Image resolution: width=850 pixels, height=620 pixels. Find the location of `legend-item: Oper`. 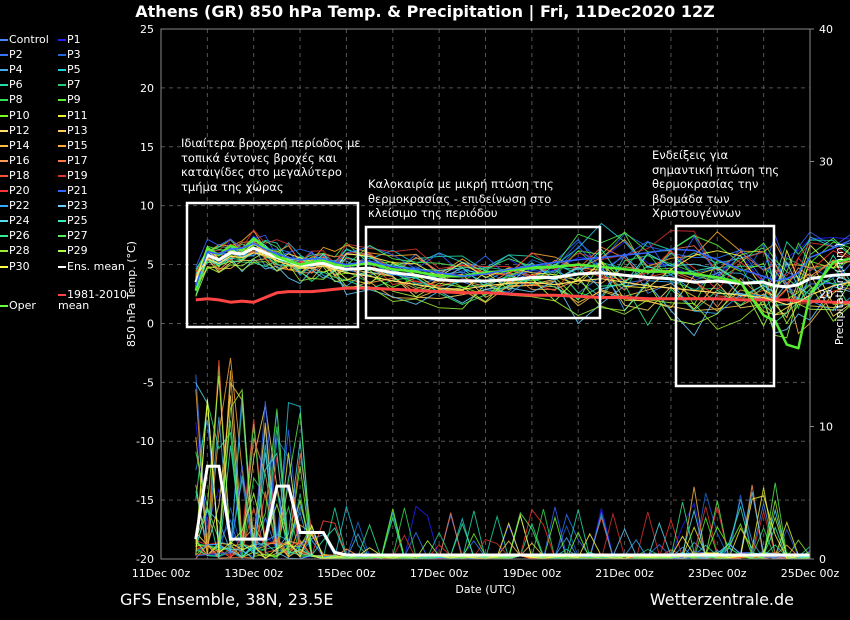

legend-item: Oper is located at coordinates (18, 305).